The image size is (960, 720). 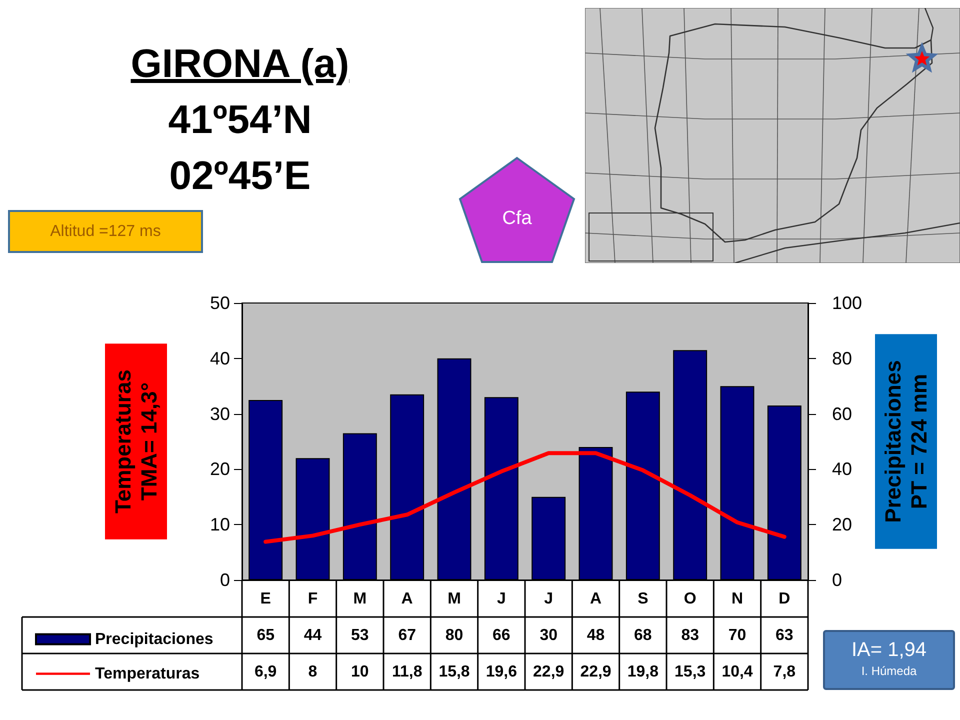 I want to click on data-label: 19,6, so click(x=502, y=671).